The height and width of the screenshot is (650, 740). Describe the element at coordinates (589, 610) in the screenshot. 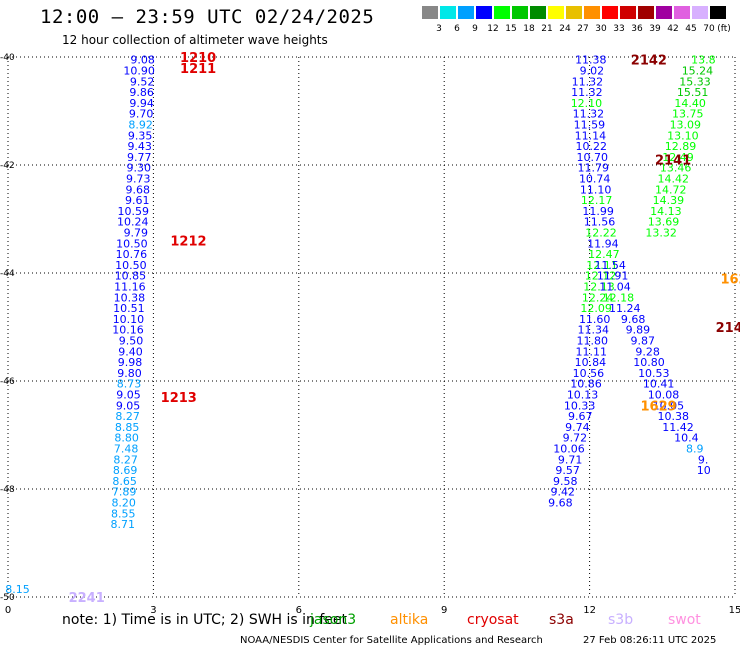

I see `x-tick-label: 12` at that location.